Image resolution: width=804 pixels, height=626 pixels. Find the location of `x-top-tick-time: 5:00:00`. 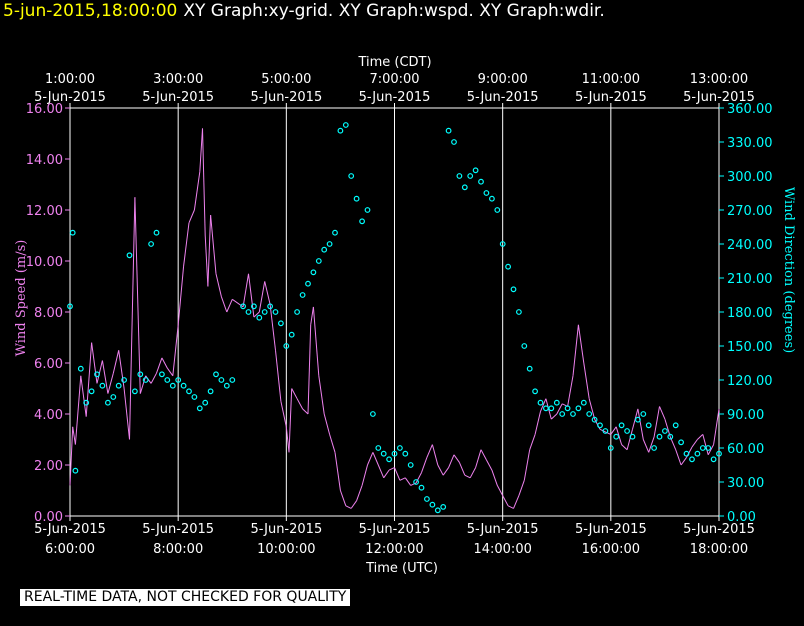

x-top-tick-time: 5:00:00 is located at coordinates (286, 79).